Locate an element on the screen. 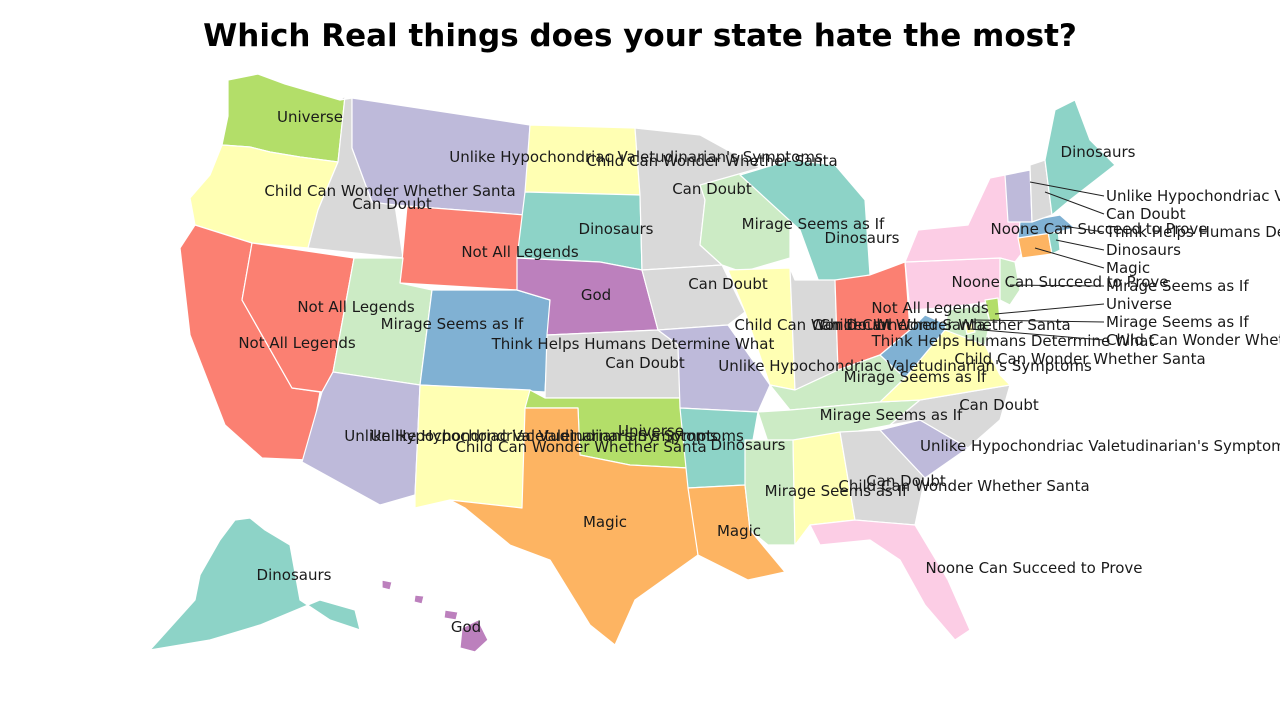 Image resolution: width=1280 pixels, height=720 pixels. state-ia is located at coordinates (693, 297).